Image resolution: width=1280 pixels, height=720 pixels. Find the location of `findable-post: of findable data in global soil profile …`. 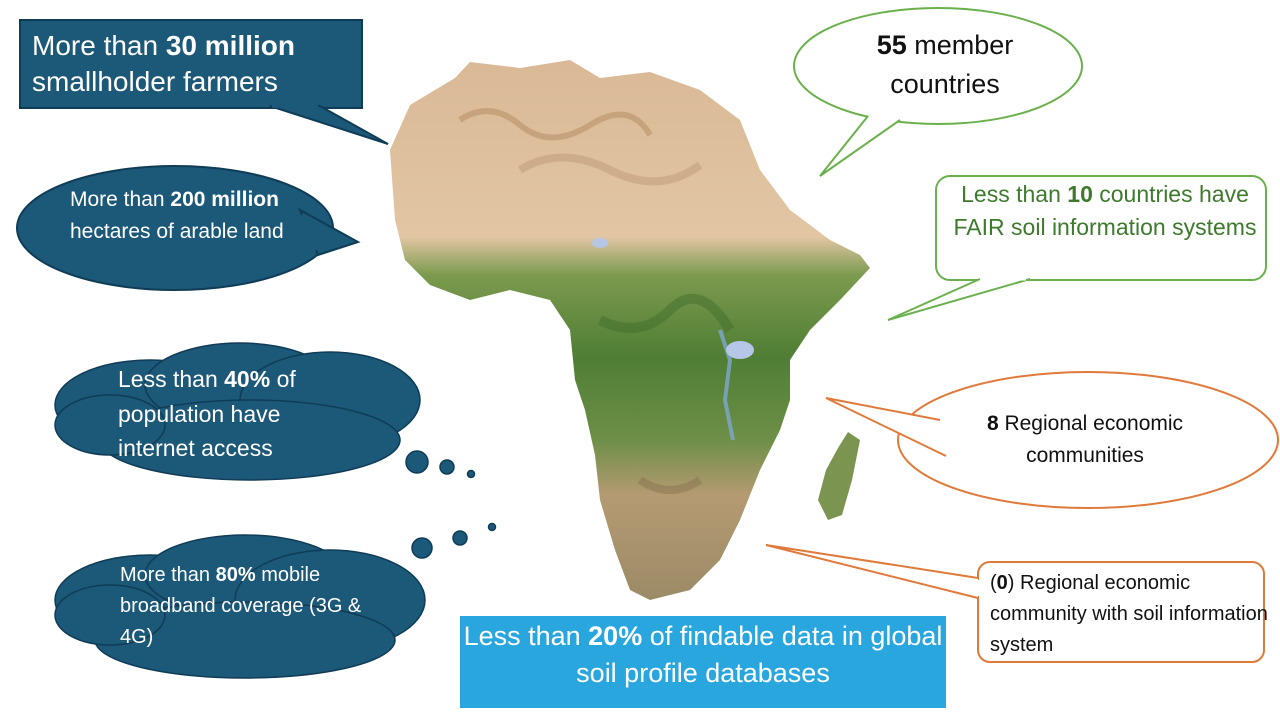

findable-post: of findable data in global soil profile … is located at coordinates (759, 655).